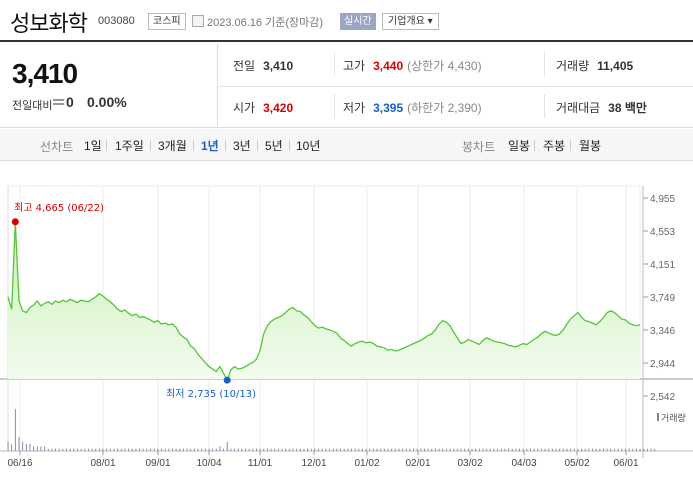  I want to click on x-tick-label: 08/01, so click(102, 463).